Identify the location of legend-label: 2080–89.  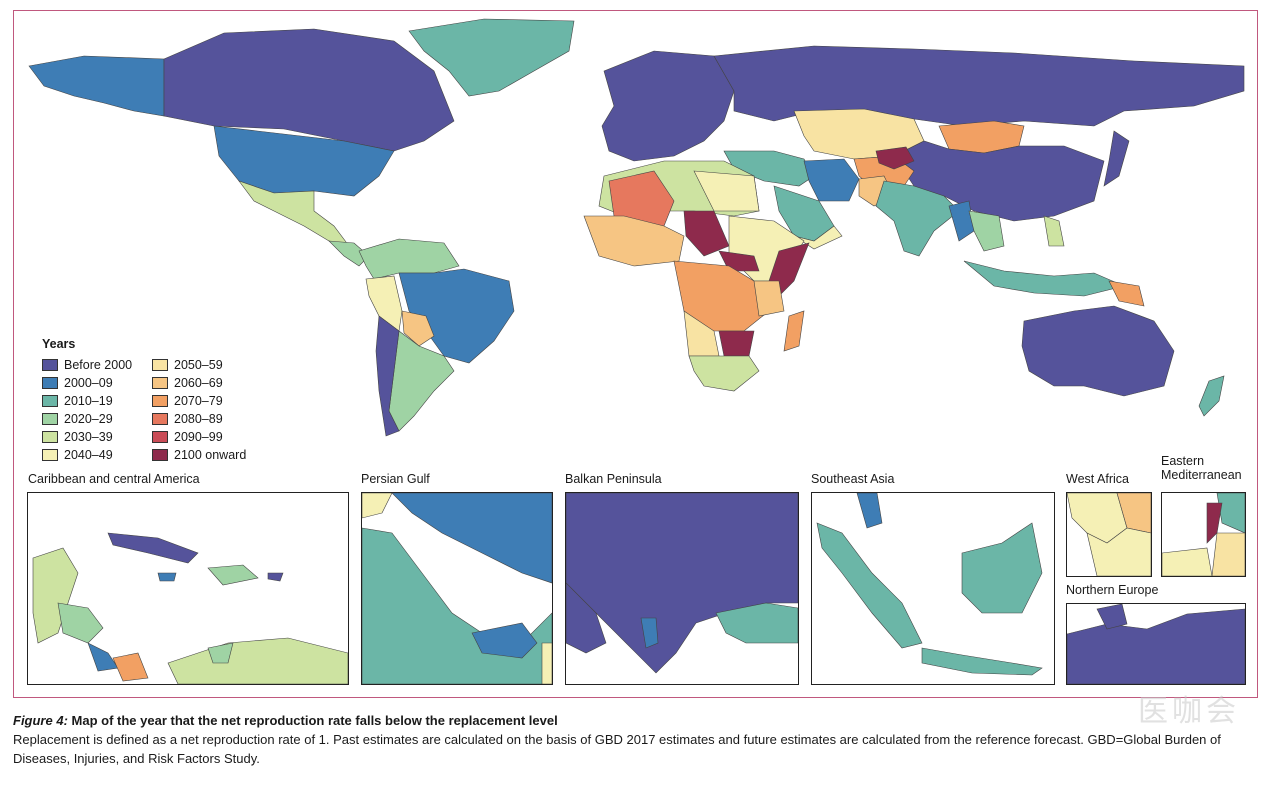
(198, 418).